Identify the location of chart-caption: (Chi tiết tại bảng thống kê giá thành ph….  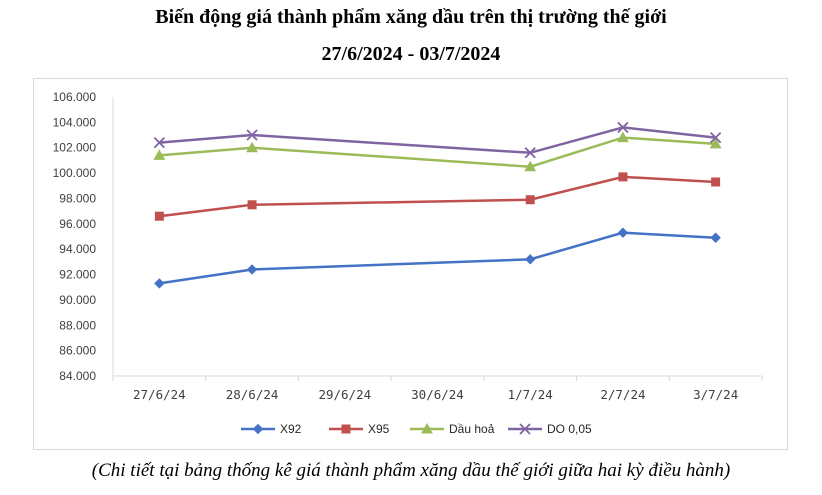
(411, 470).